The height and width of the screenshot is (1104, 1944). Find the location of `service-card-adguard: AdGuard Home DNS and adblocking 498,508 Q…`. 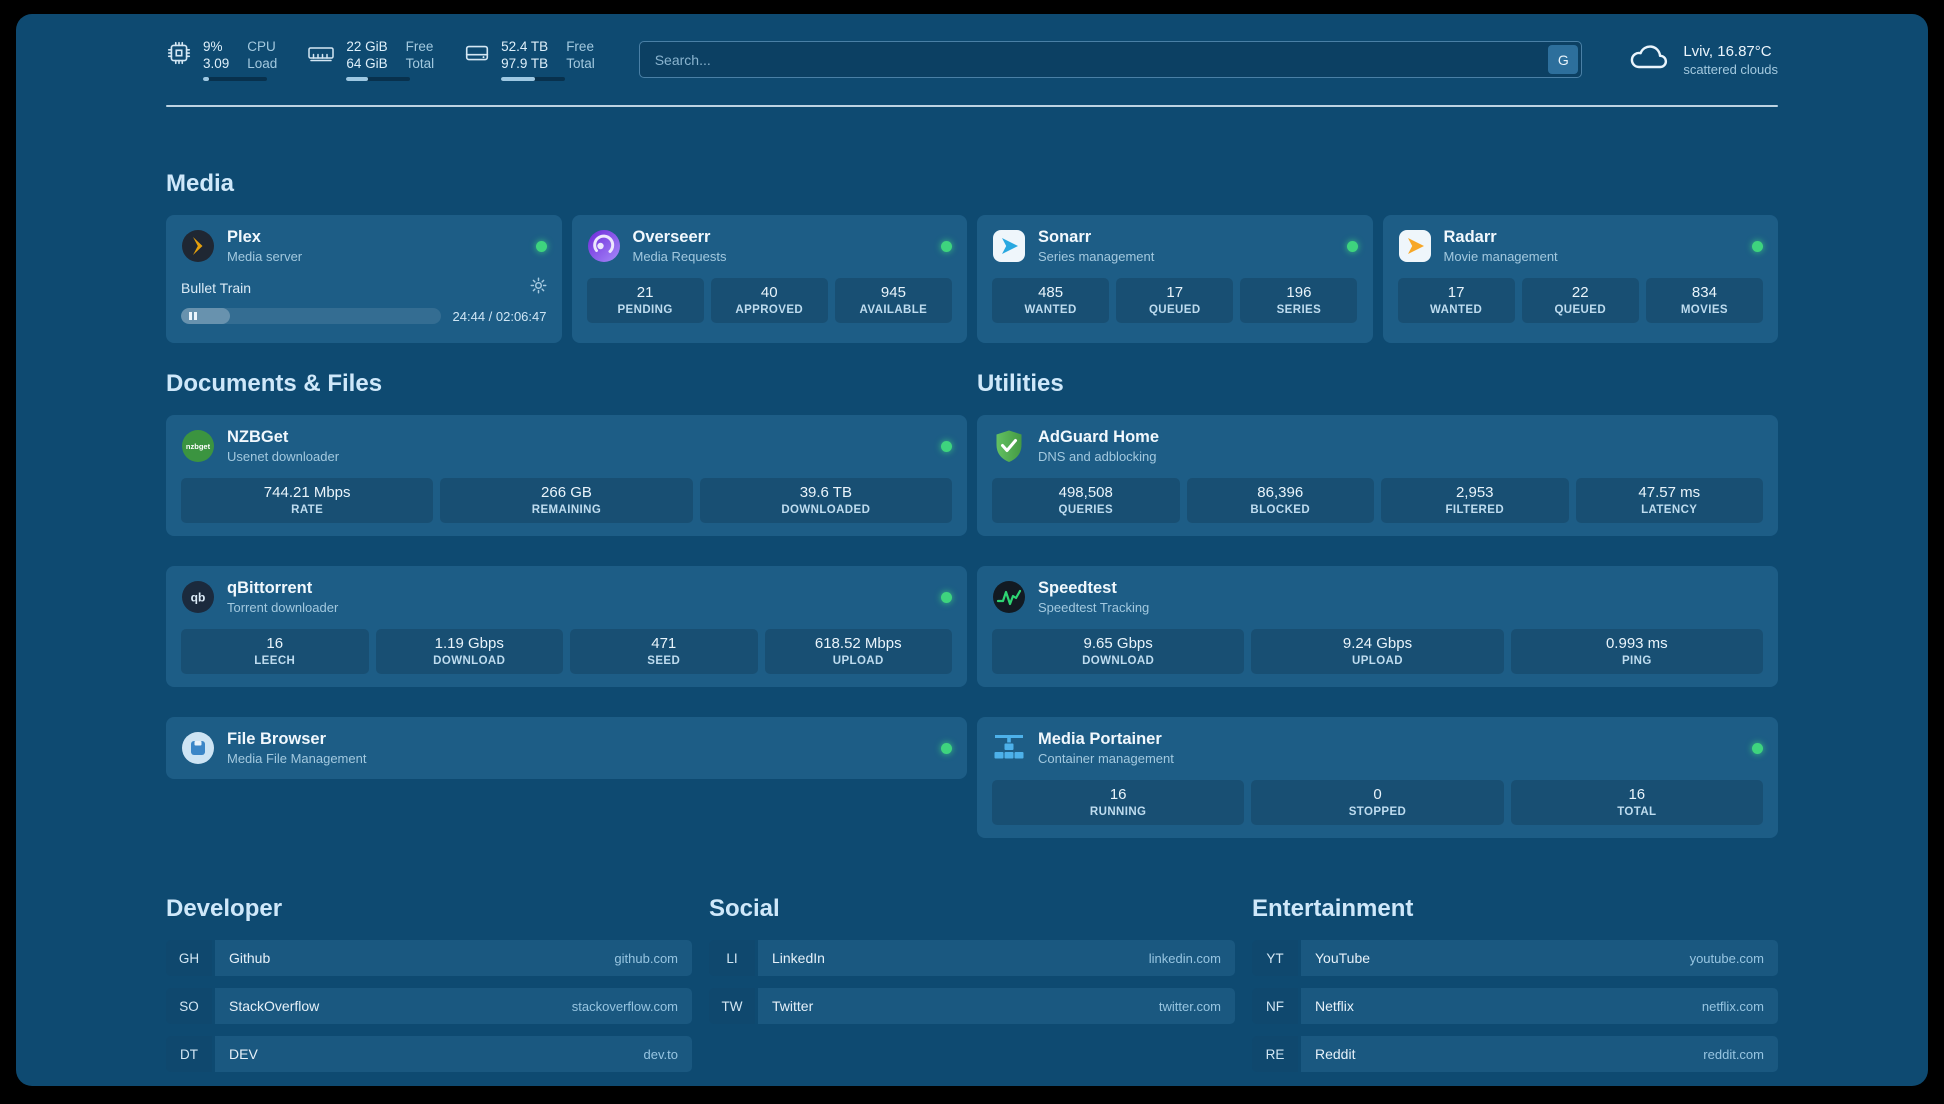

service-card-adguard: AdGuard Home DNS and adblocking 498,508 Q… is located at coordinates (1377, 475).